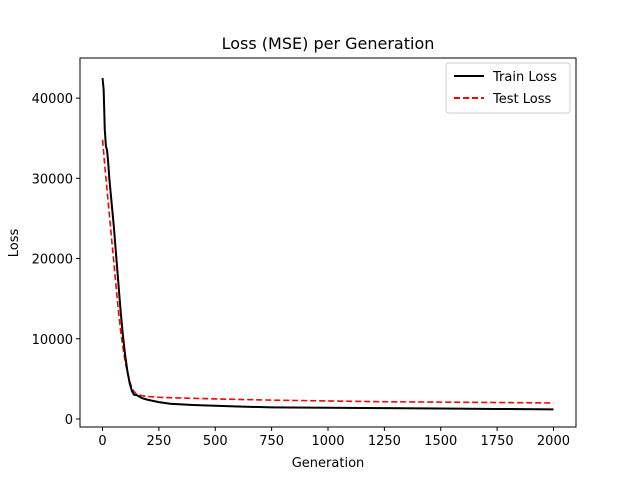  What do you see at coordinates (521, 99) in the screenshot?
I see `legend-label-test: Test Loss` at bounding box center [521, 99].